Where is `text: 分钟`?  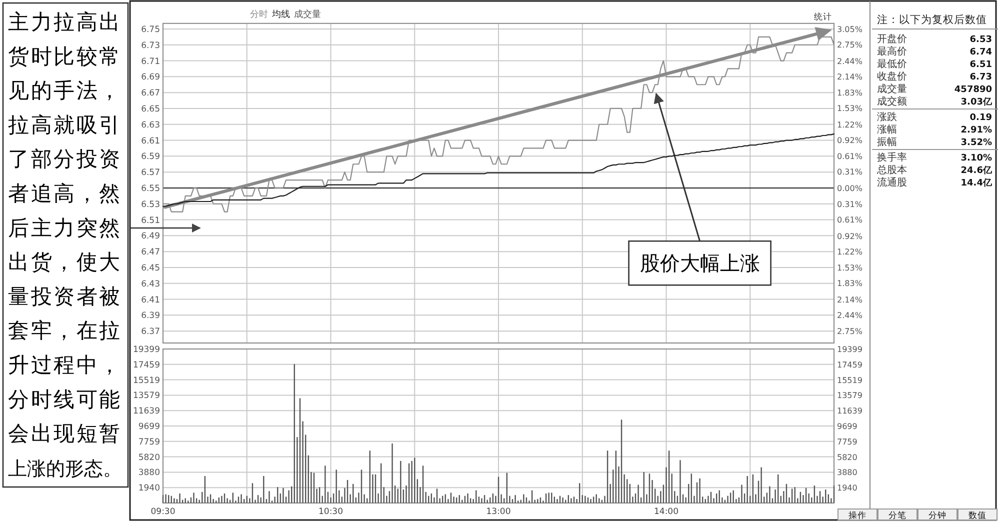
text: 分钟 is located at coordinates (937, 515).